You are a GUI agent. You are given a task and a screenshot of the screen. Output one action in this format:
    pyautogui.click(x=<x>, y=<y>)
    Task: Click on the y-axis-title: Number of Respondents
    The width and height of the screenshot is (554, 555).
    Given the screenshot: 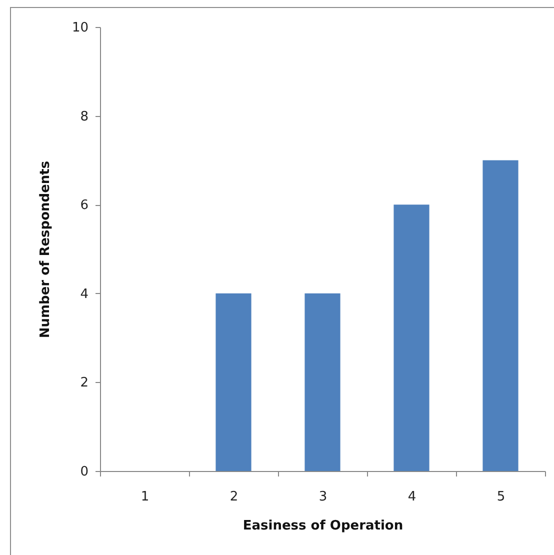 What is the action you would take?
    pyautogui.click(x=45, y=249)
    